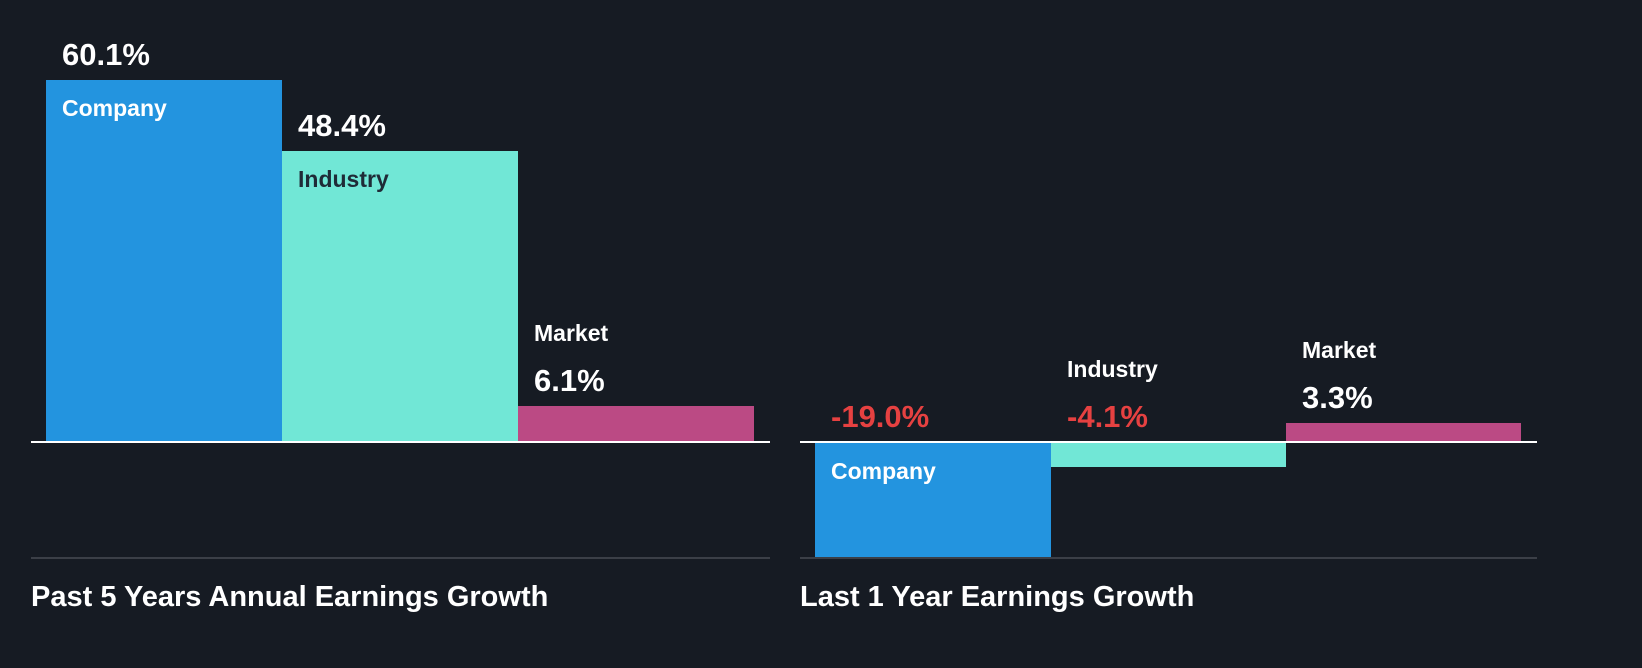 The width and height of the screenshot is (1642, 668). I want to click on value-company: -19.0%, so click(880, 416).